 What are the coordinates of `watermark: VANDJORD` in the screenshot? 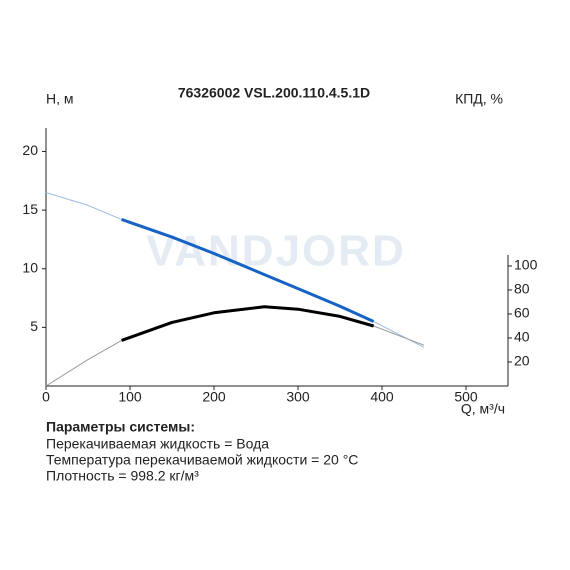 It's located at (276, 251).